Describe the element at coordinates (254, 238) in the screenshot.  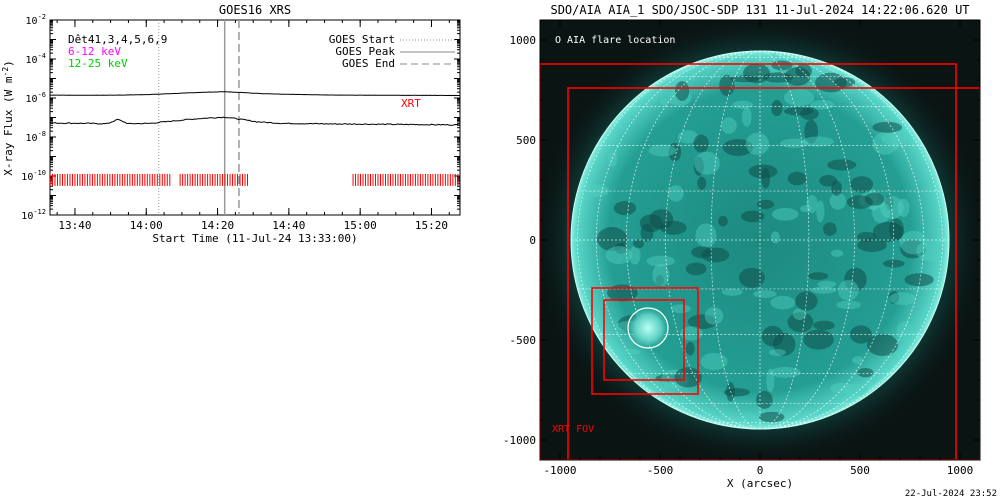
I see `goes-x-label: Start Time (11-Jul-24 13:33:00)` at that location.